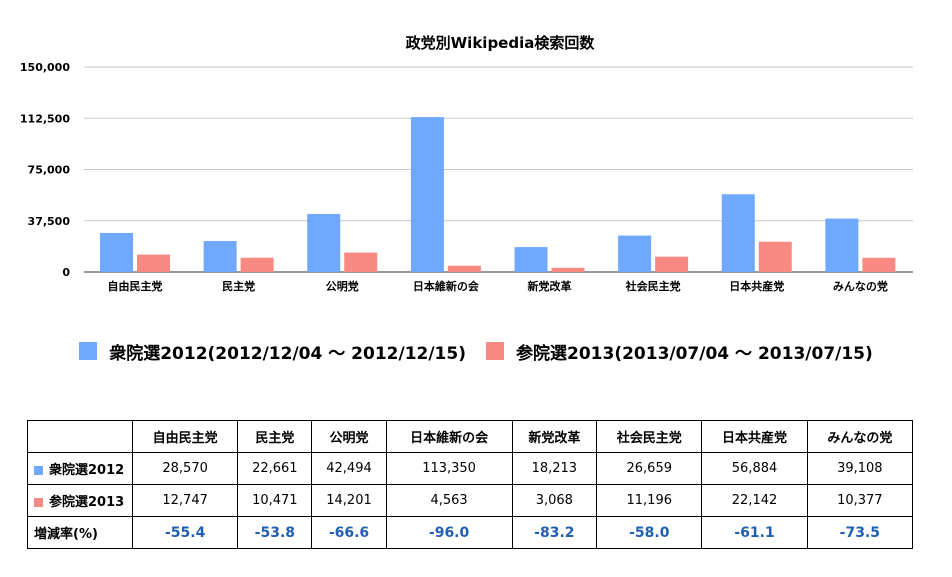 The width and height of the screenshot is (952, 577). I want to click on y-tick-label: 112,500, so click(45, 118).